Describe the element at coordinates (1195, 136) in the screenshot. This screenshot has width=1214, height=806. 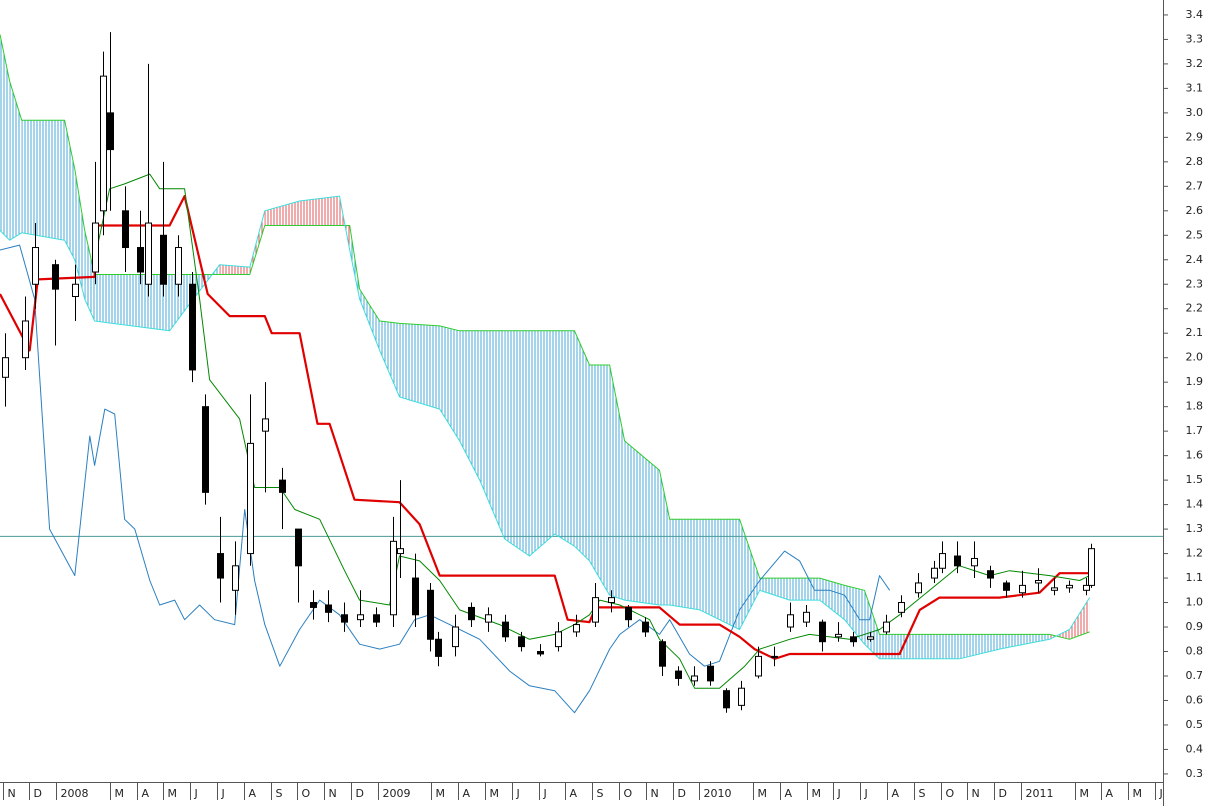
I see `y-tick-label: 2.9` at that location.